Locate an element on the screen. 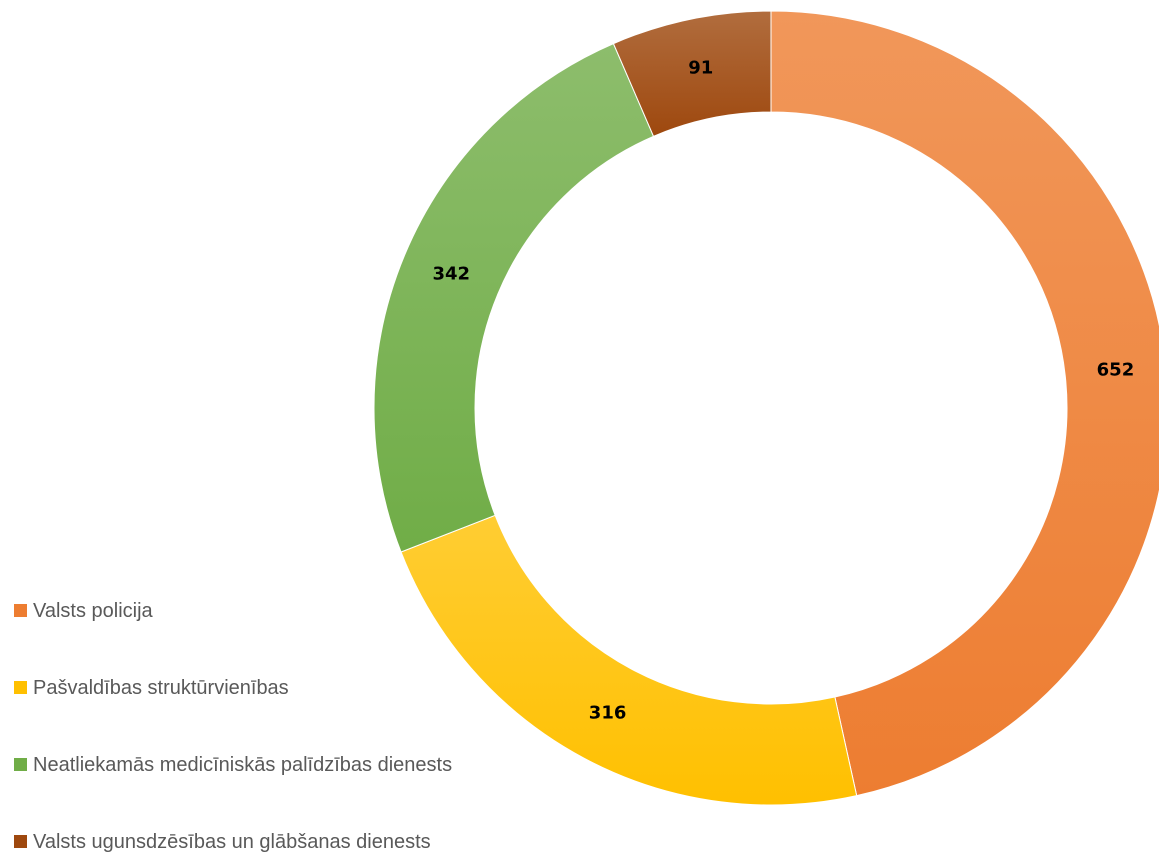 The width and height of the screenshot is (1159, 855). data-label: 342 is located at coordinates (451, 273).